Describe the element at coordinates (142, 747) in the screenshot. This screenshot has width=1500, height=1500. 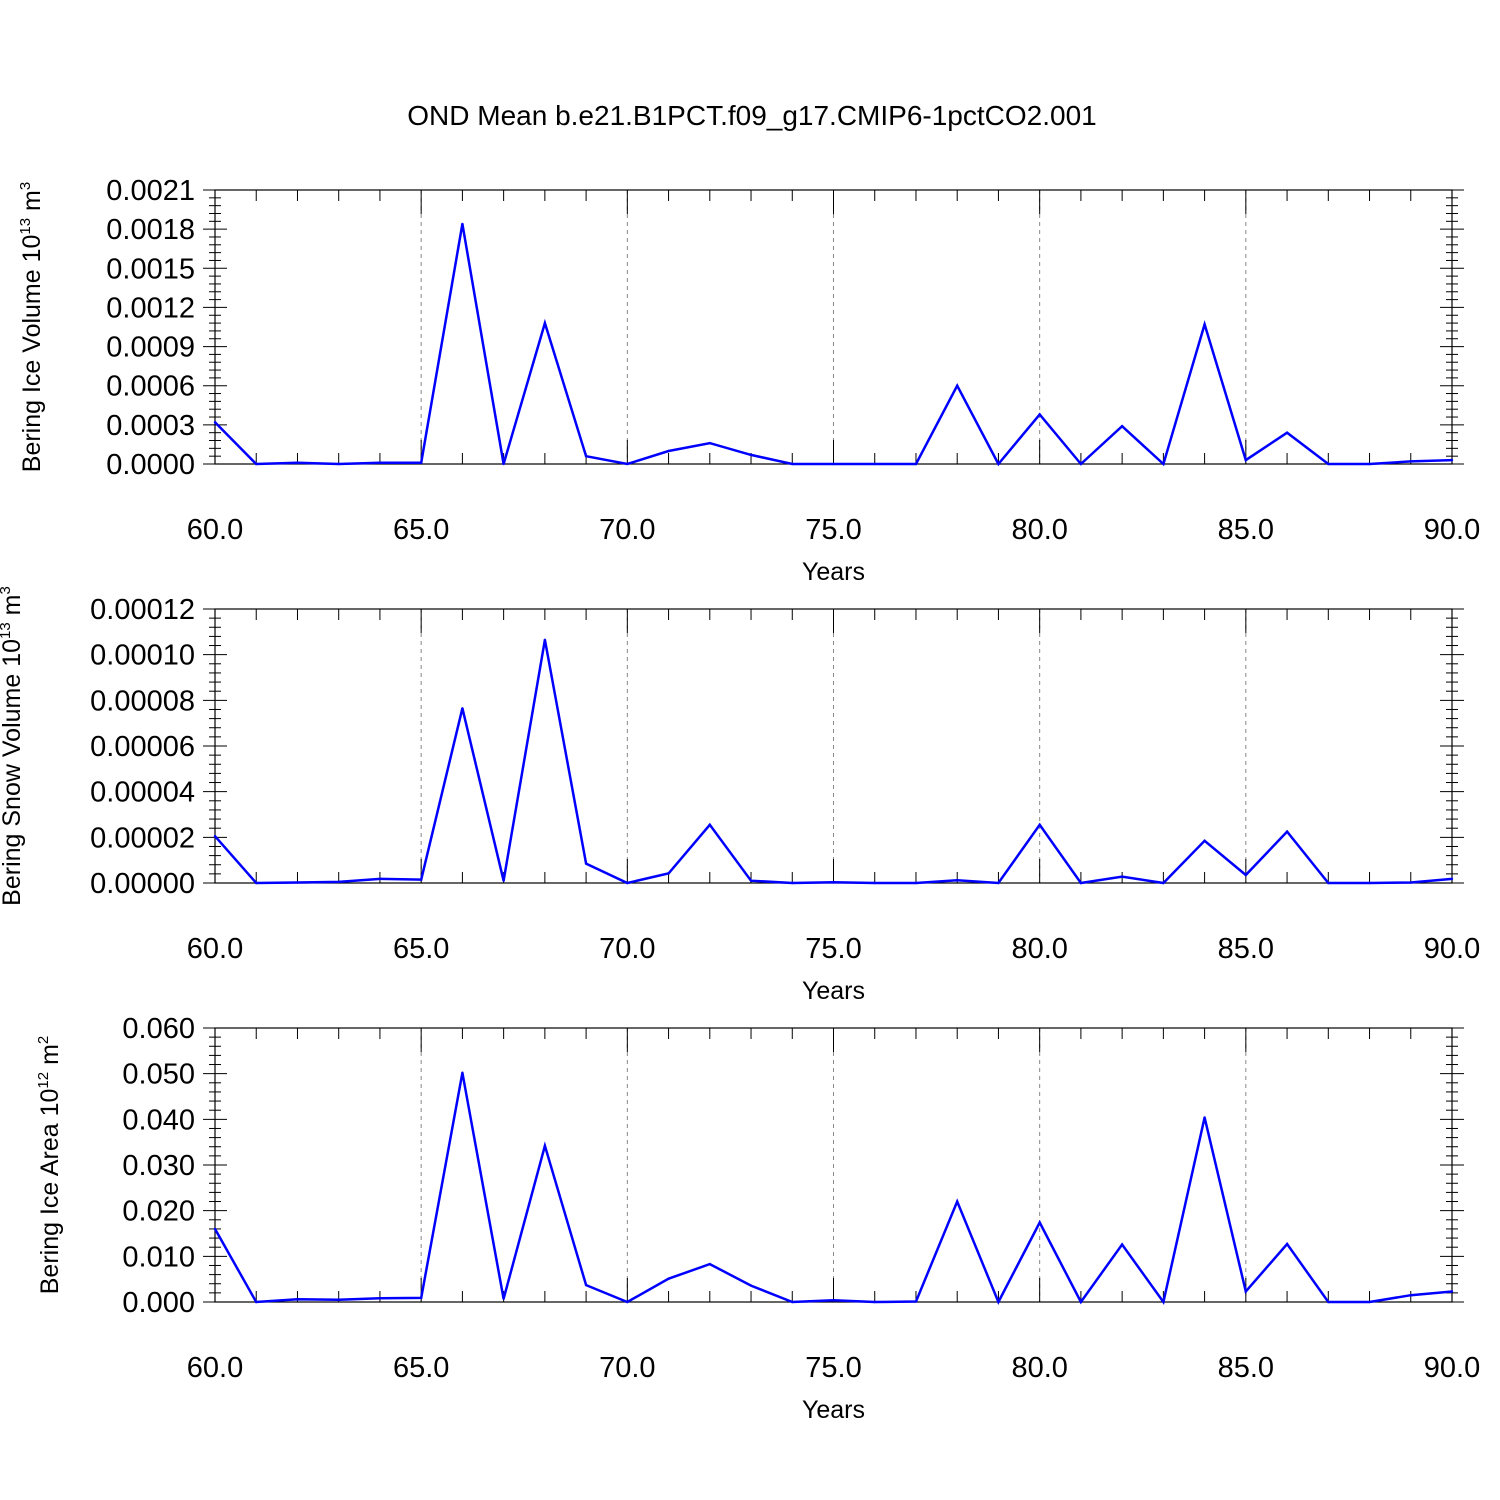
I see `y-tick-label: 0.00006` at that location.